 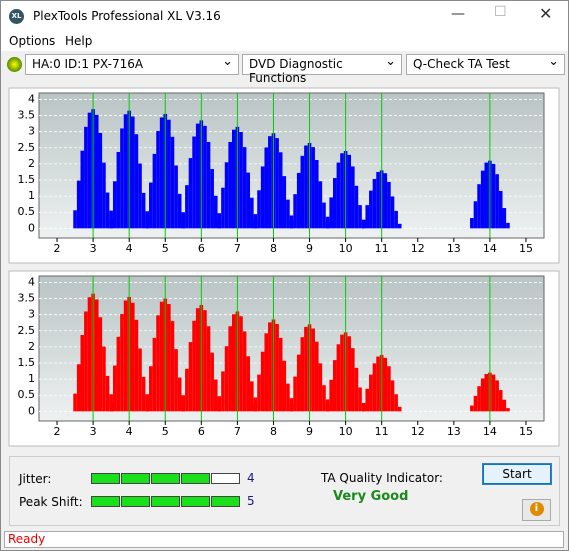 What do you see at coordinates (454, 431) in the screenshot?
I see `x-tick-label: 13` at bounding box center [454, 431].